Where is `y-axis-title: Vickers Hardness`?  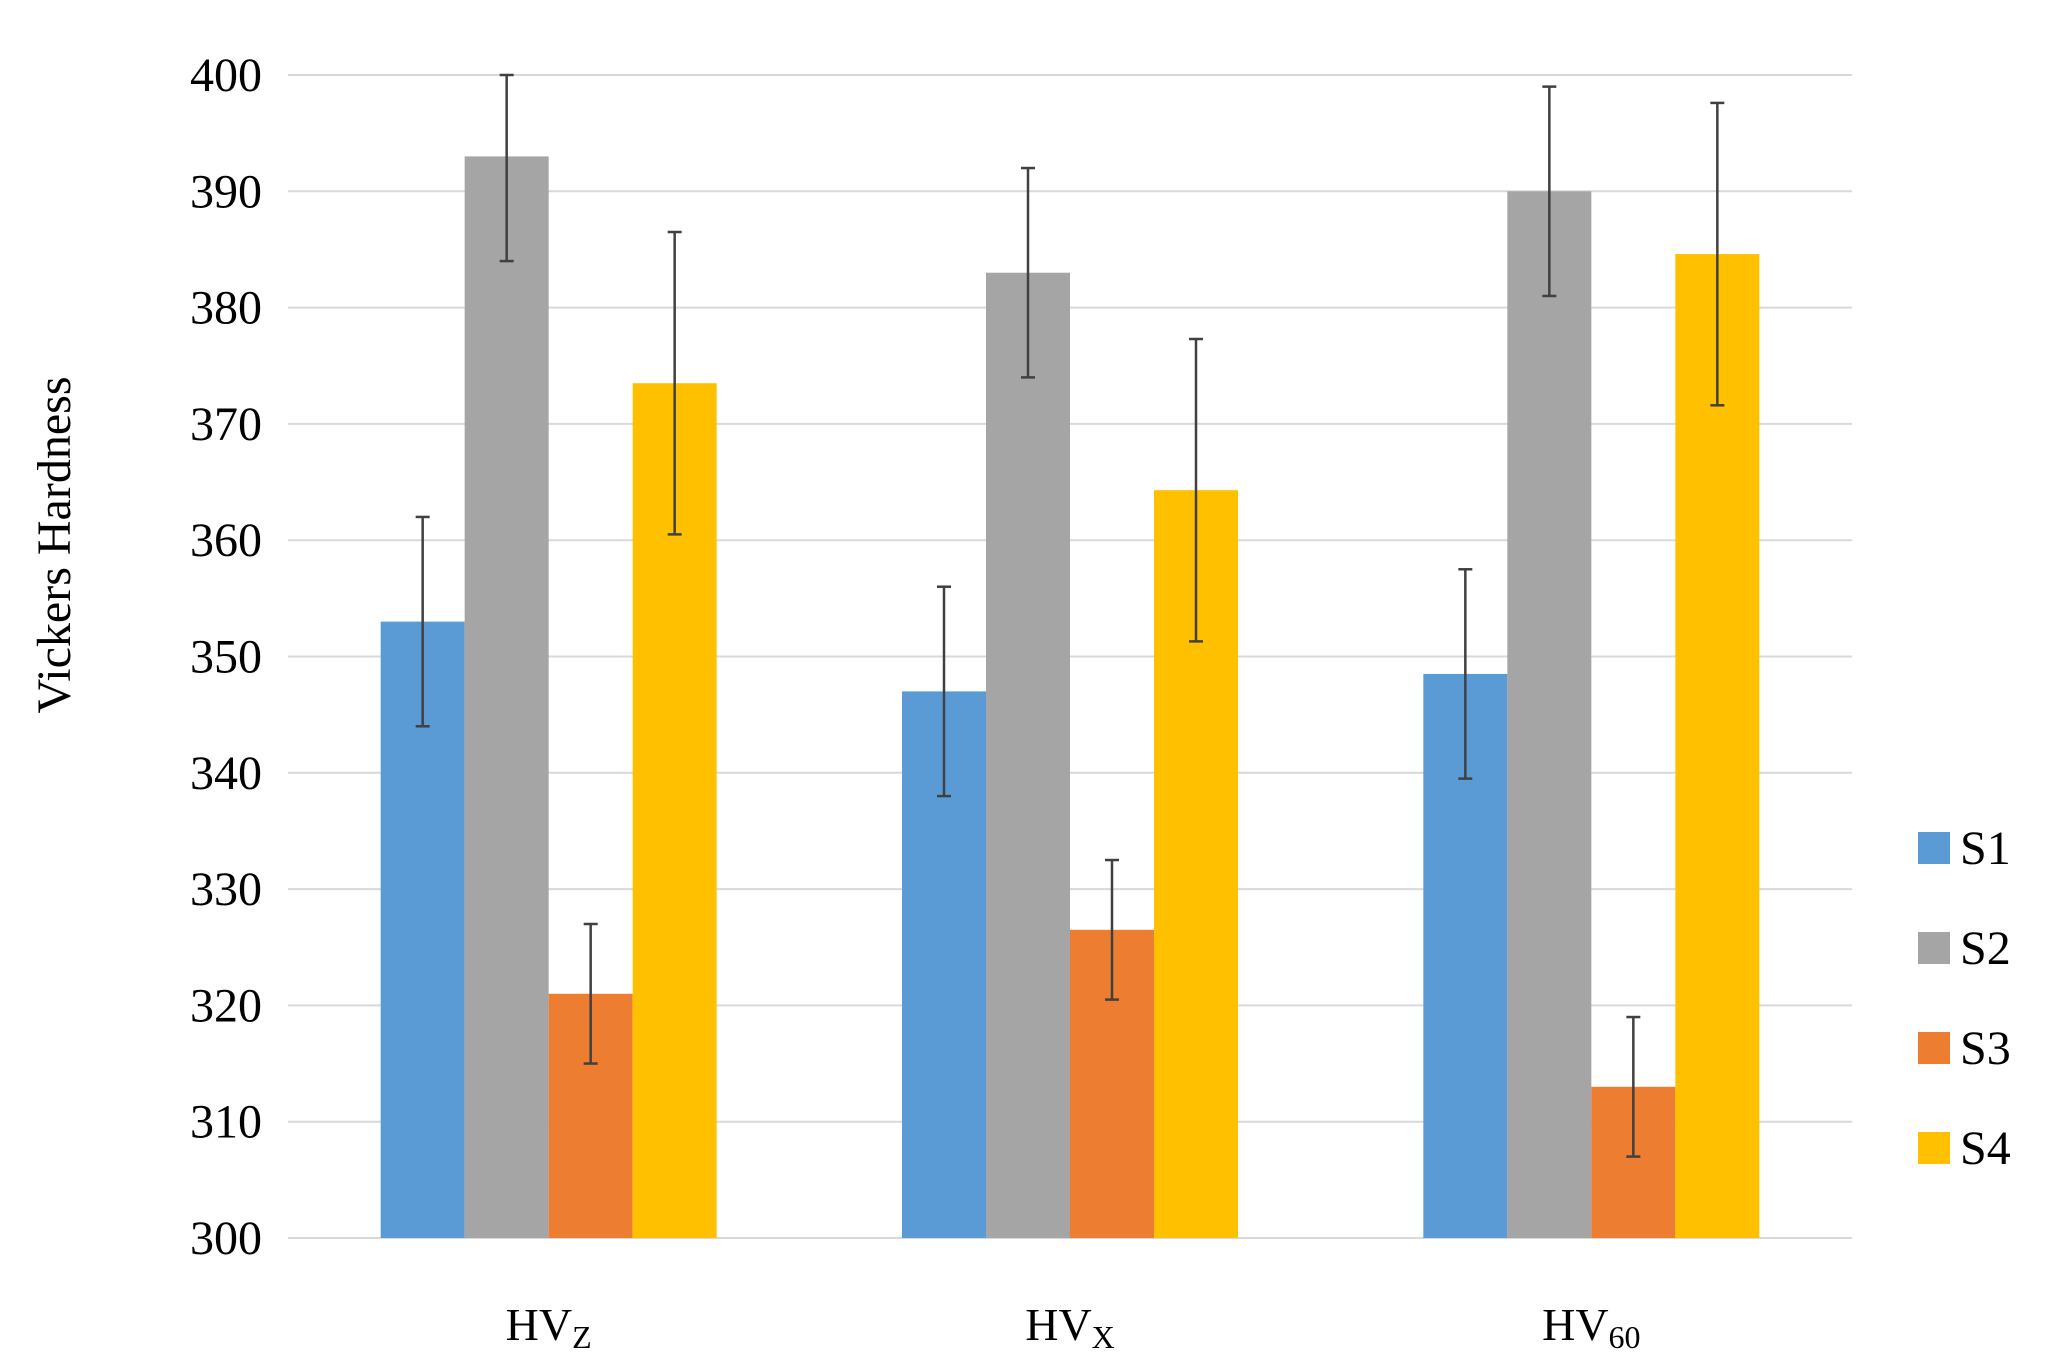
y-axis-title: Vickers Hardness is located at coordinates (54, 544).